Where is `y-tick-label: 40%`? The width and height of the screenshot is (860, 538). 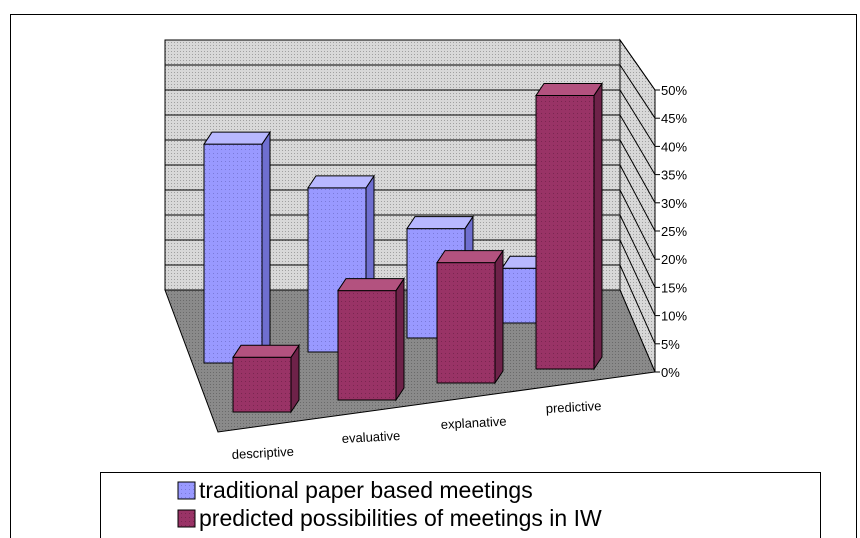
y-tick-label: 40% is located at coordinates (674, 146).